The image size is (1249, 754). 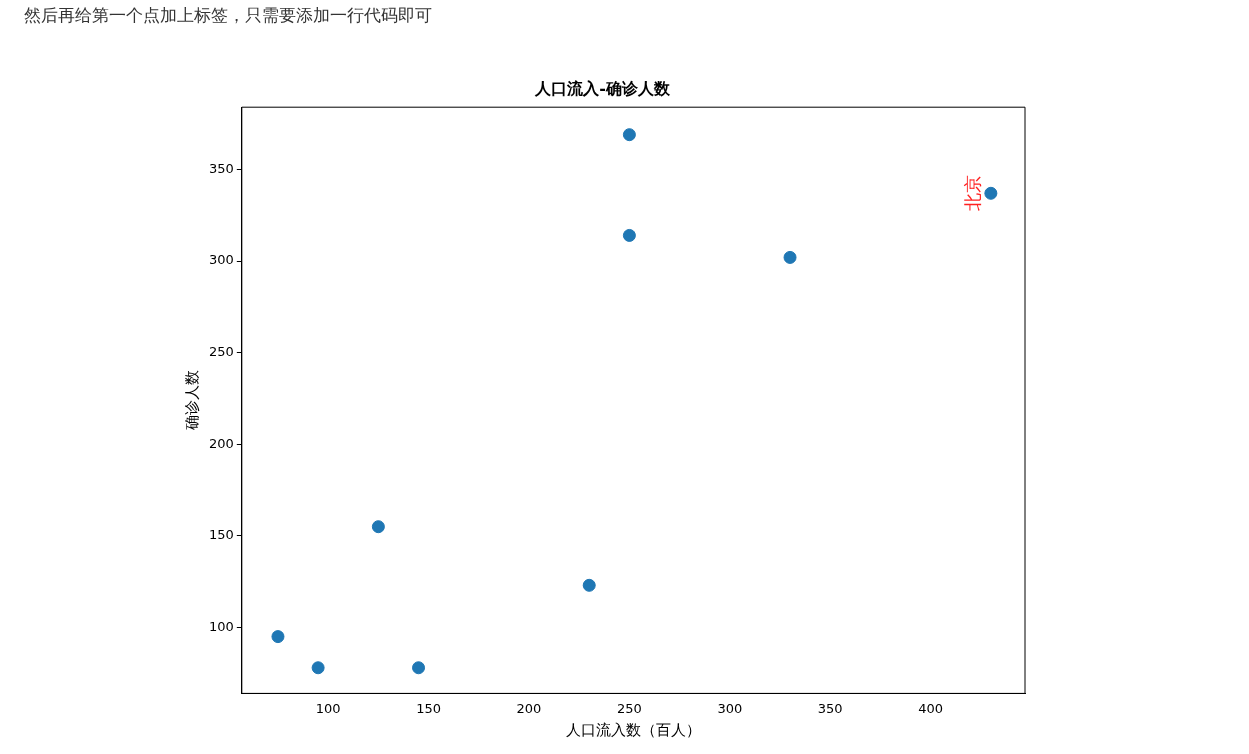 What do you see at coordinates (228, 15) in the screenshot?
I see `text: 然后再给第一个点加上标签，只需要添加一行代码即可` at bounding box center [228, 15].